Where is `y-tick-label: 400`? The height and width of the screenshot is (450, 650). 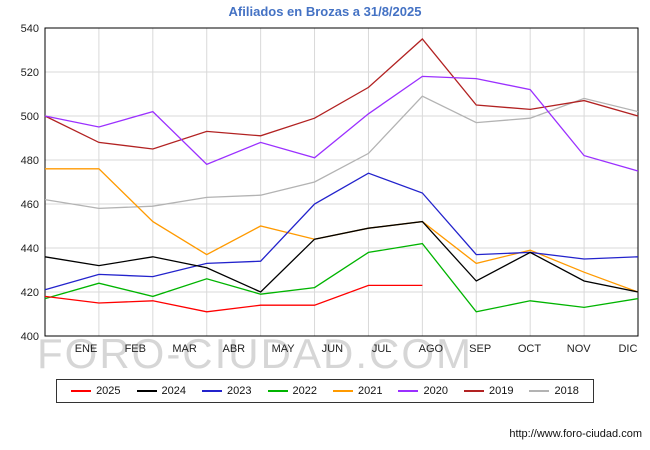 y-tick-label: 400 is located at coordinates (30, 337).